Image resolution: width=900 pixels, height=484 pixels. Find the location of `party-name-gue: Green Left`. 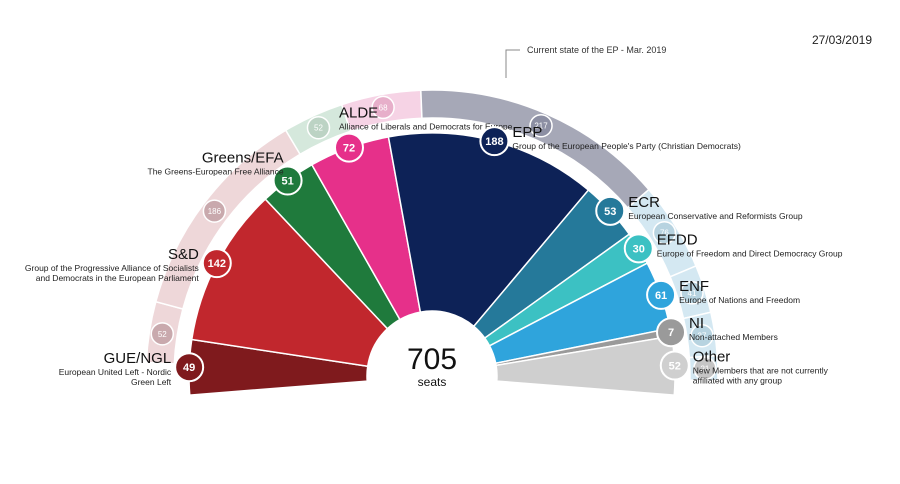

party-name-gue: Green Left is located at coordinates (151, 382).